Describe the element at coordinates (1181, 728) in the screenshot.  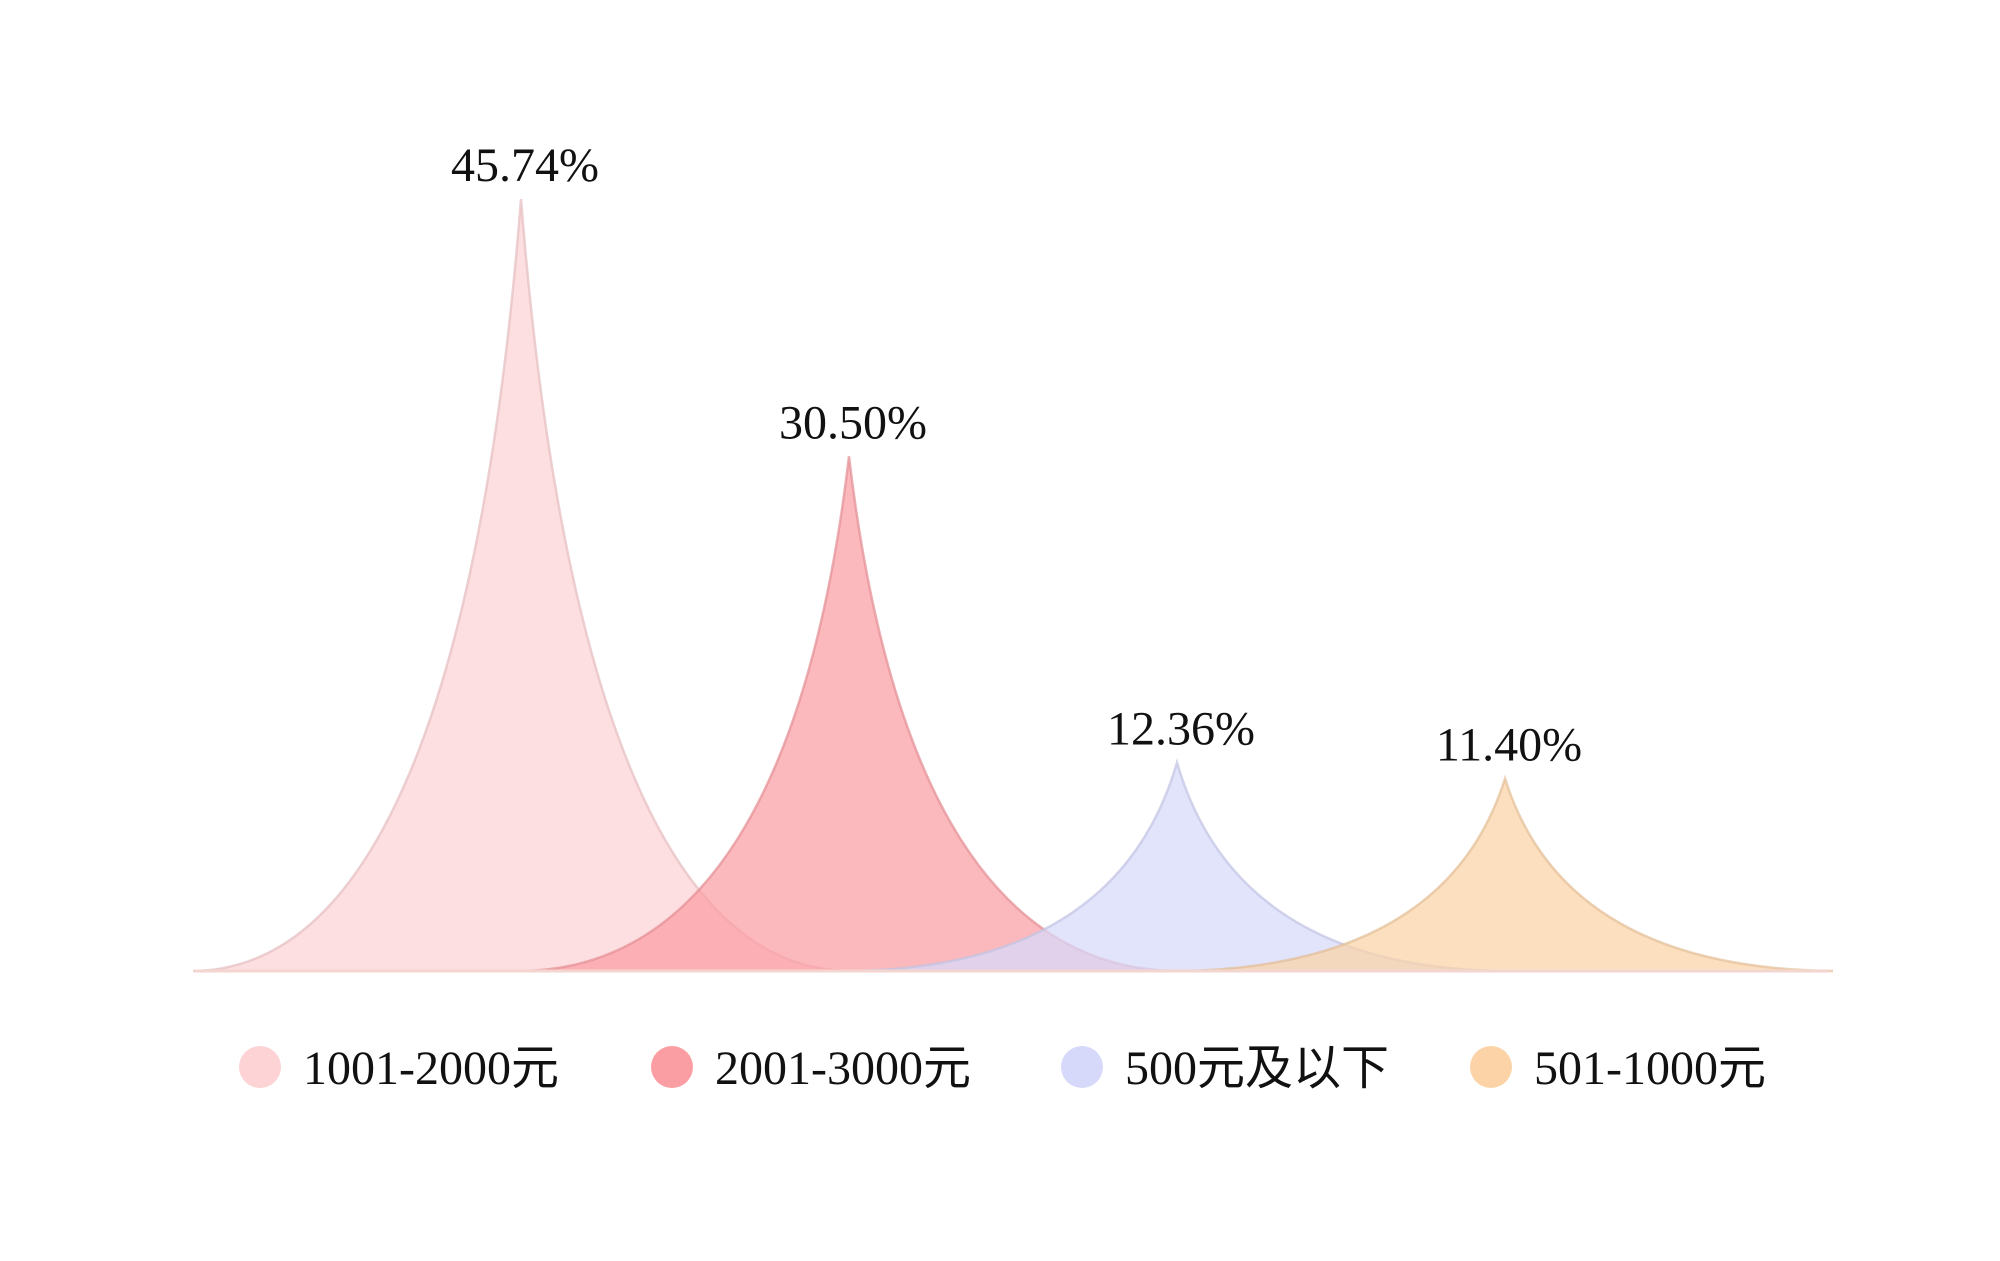
I see `value-label-3: 12.36%` at that location.